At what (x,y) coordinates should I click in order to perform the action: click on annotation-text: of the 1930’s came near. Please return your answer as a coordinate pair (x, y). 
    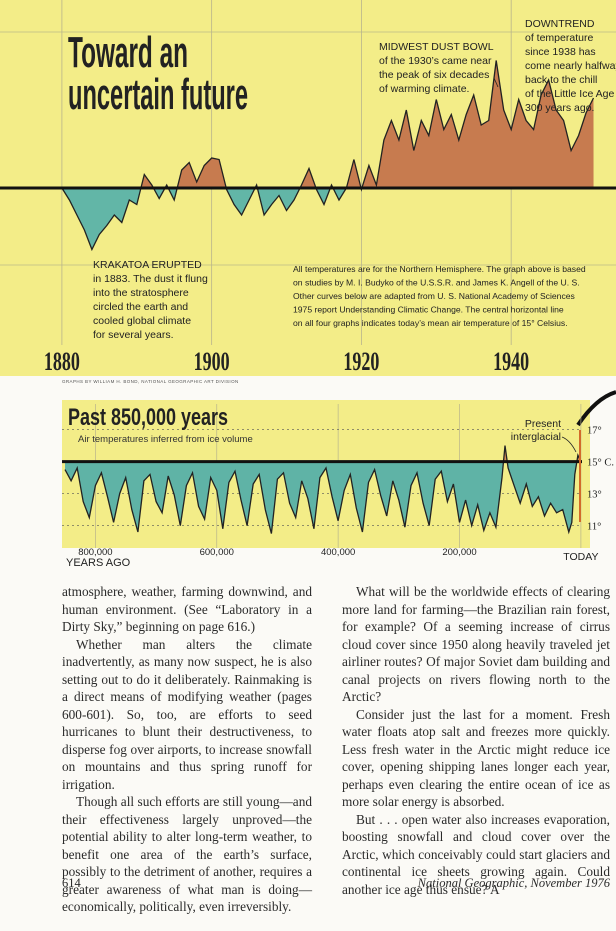
    Looking at the image, I should click on (435, 61).